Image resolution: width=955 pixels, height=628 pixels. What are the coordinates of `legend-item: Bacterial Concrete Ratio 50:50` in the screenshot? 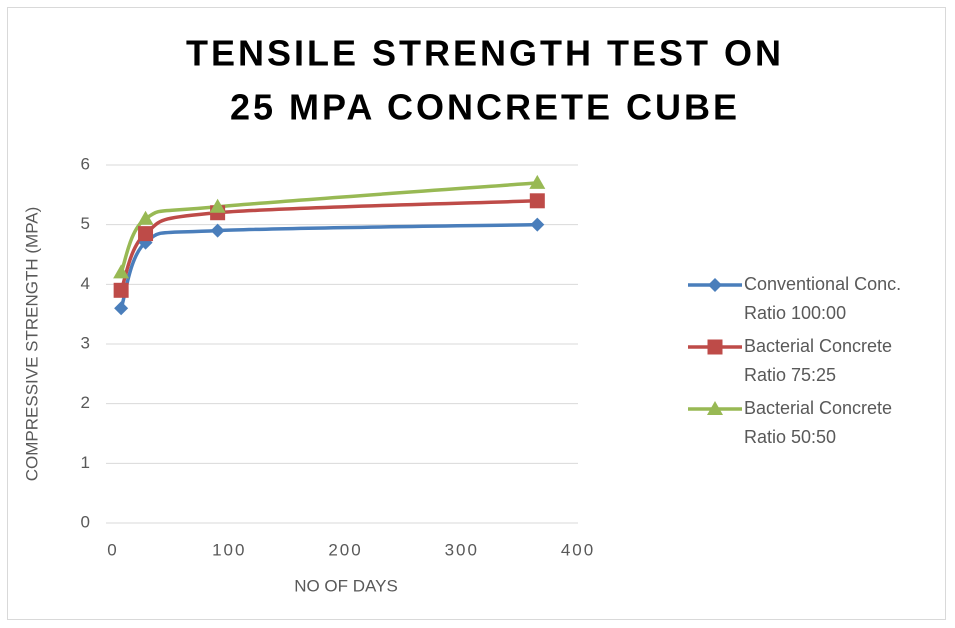 It's located at (816, 423).